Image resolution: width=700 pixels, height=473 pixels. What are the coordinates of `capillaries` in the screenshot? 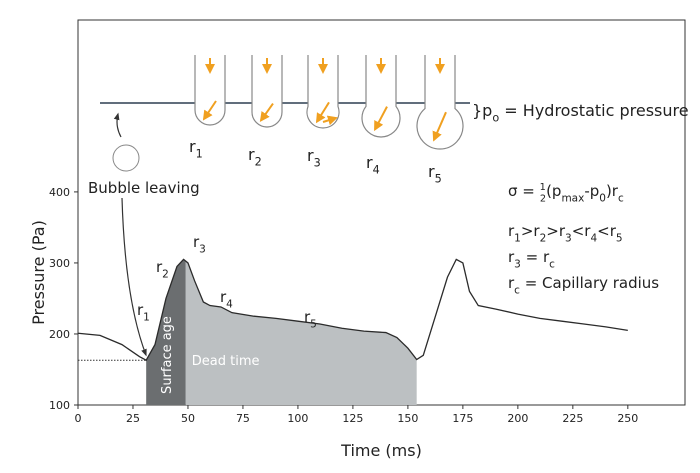 It's located at (329, 102).